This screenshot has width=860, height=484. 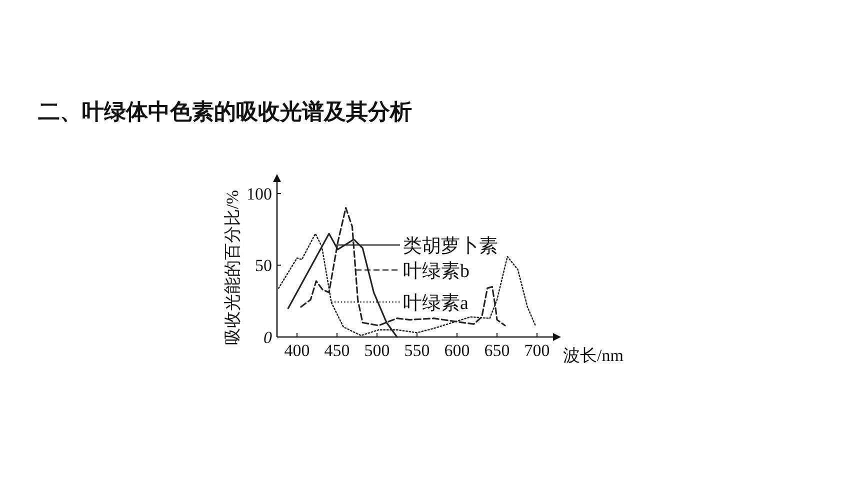 I want to click on y-tick-label: 50, so click(x=263, y=266).